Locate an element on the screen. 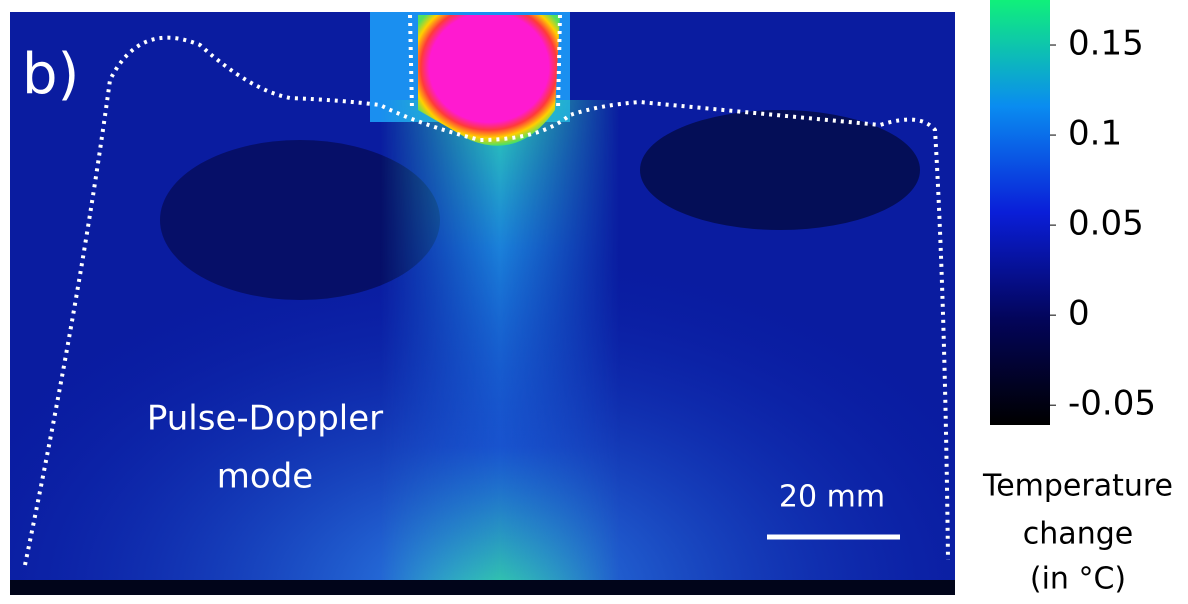 The height and width of the screenshot is (604, 1188). colorbar-tick-label: 0.15 is located at coordinates (1106, 44).